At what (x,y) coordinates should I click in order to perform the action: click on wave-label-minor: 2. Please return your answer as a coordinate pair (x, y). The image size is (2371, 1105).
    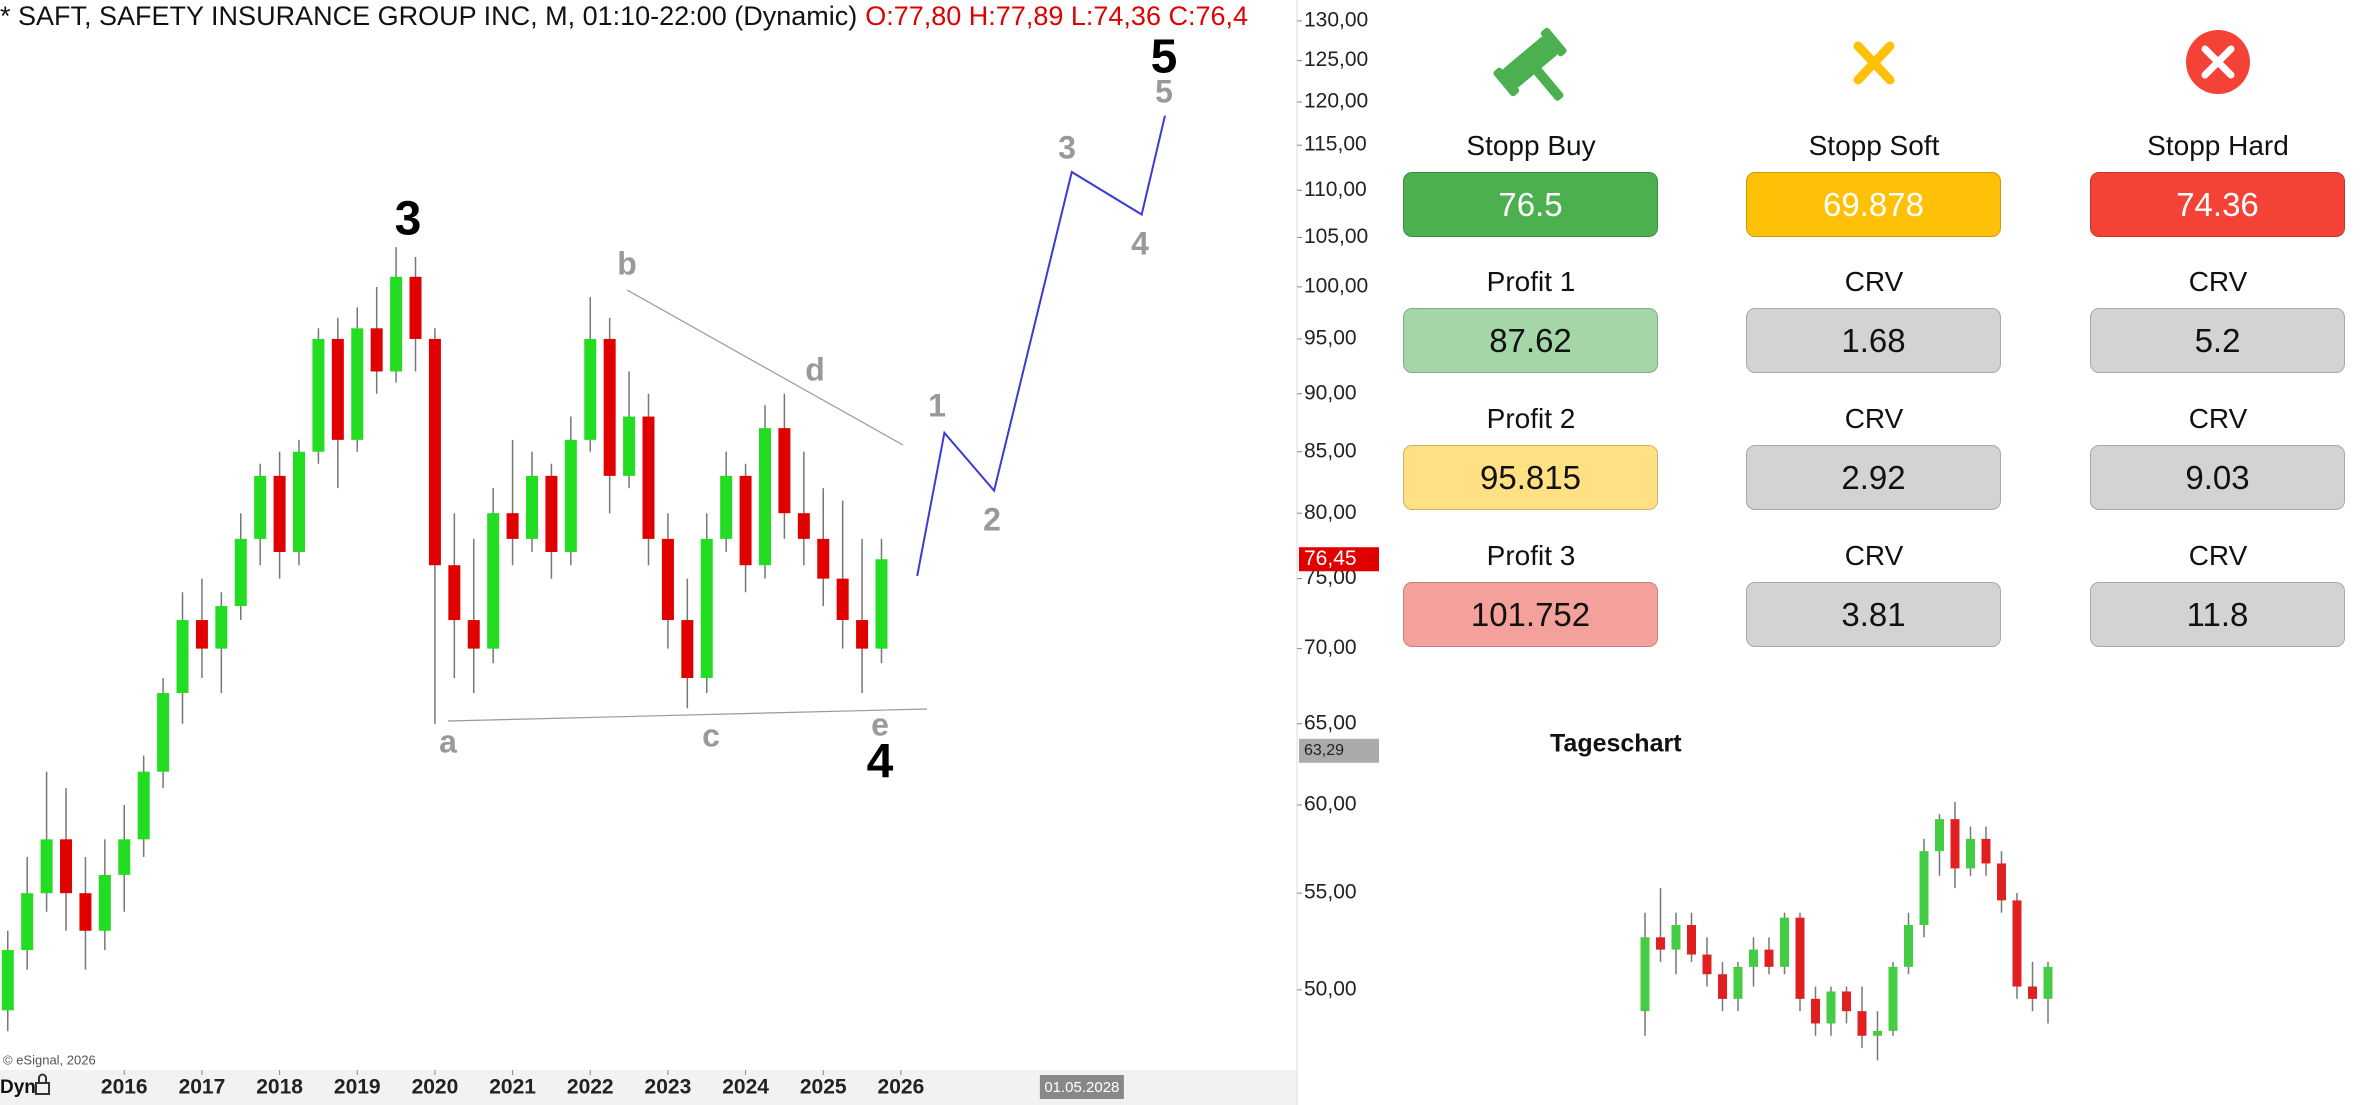
    Looking at the image, I should click on (992, 519).